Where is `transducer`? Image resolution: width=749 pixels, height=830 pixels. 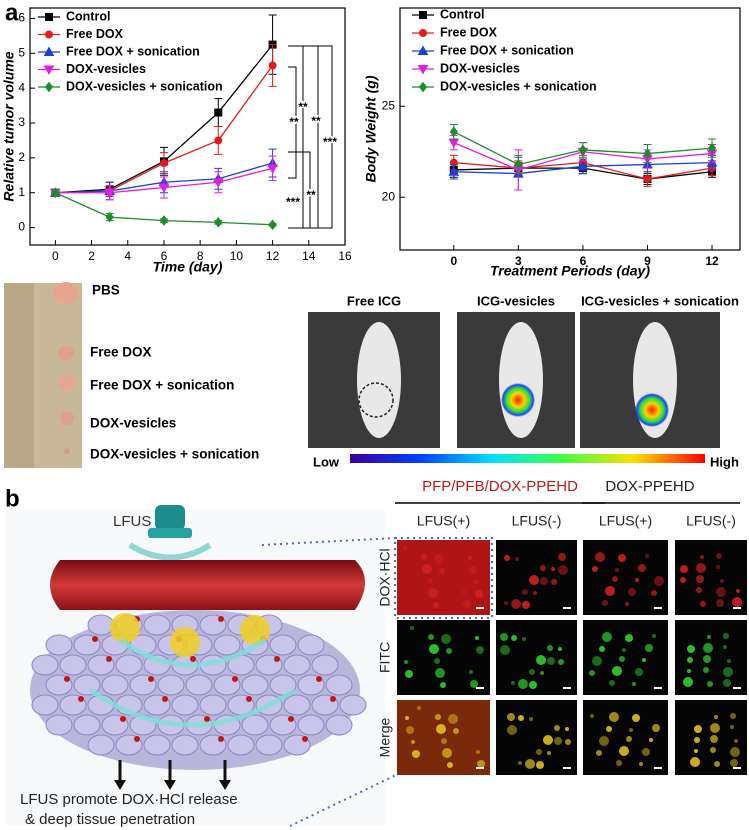 transducer is located at coordinates (170, 517).